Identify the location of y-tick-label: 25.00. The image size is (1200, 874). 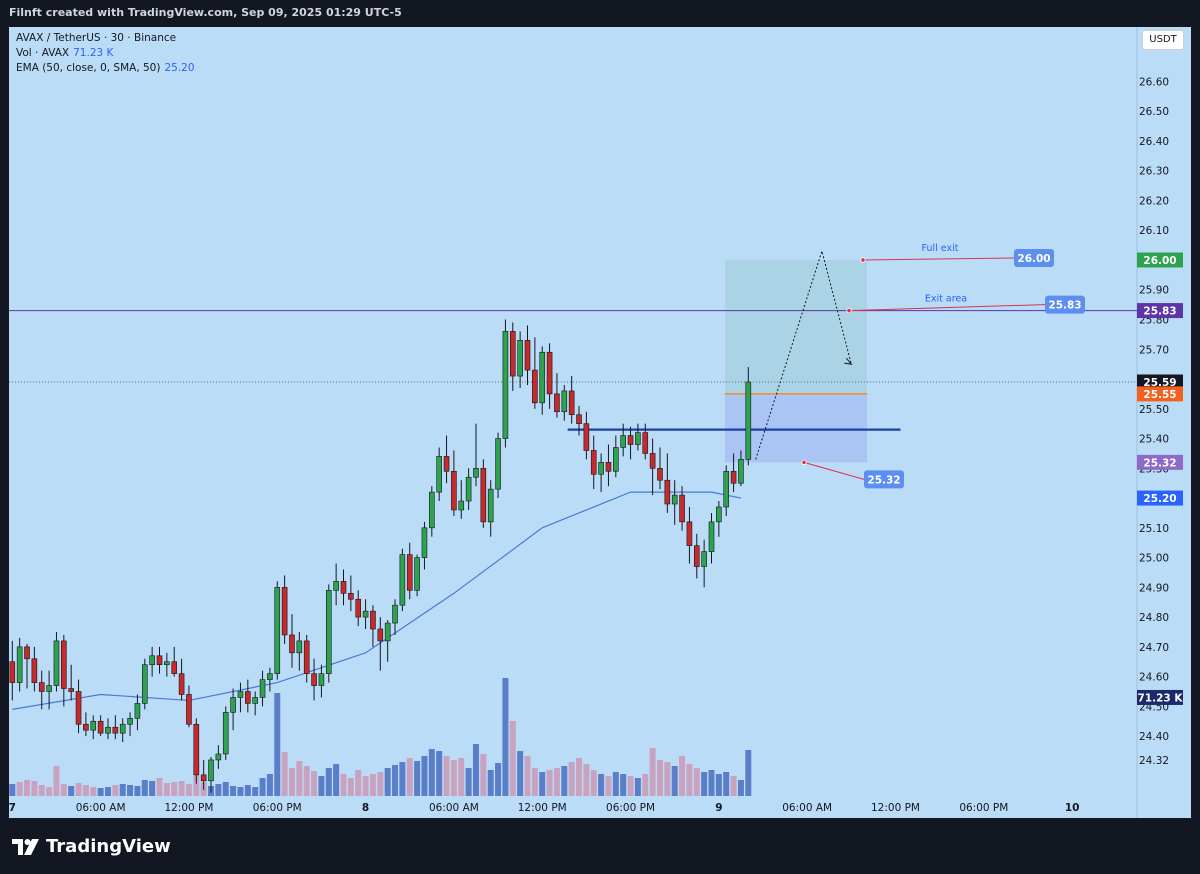
(1154, 559).